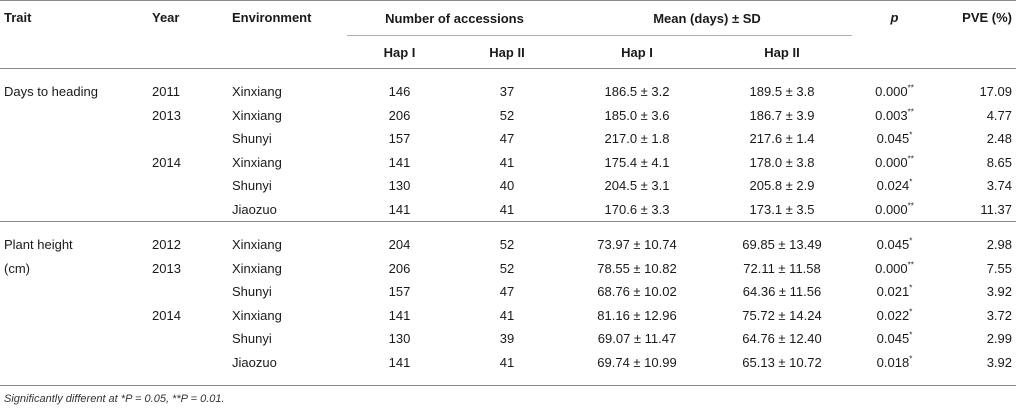  I want to click on cell-mean-hap1: 68.76 ± 10.02, so click(637, 292).